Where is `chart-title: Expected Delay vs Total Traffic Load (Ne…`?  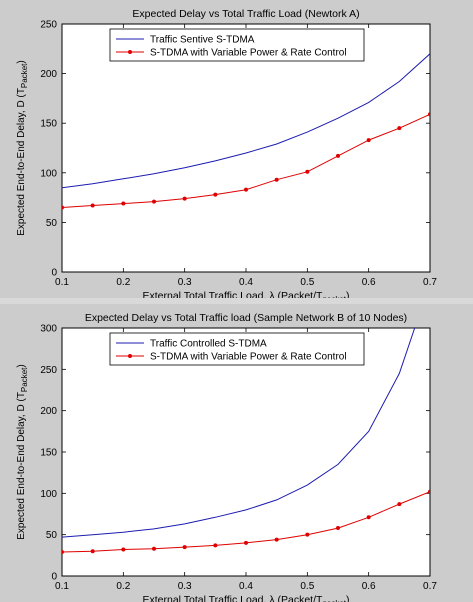
chart-title: Expected Delay vs Total Traffic Load (Ne… is located at coordinates (245, 14).